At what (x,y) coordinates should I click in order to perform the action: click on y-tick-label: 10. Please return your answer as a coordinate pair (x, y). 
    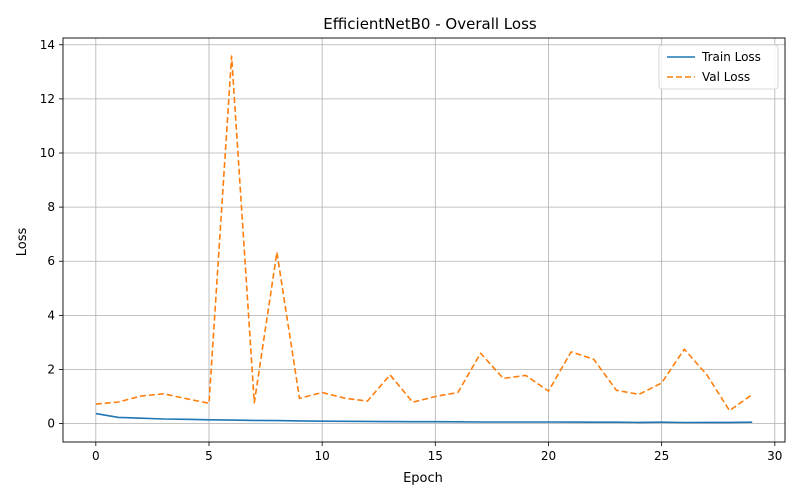
    Looking at the image, I should click on (47, 153).